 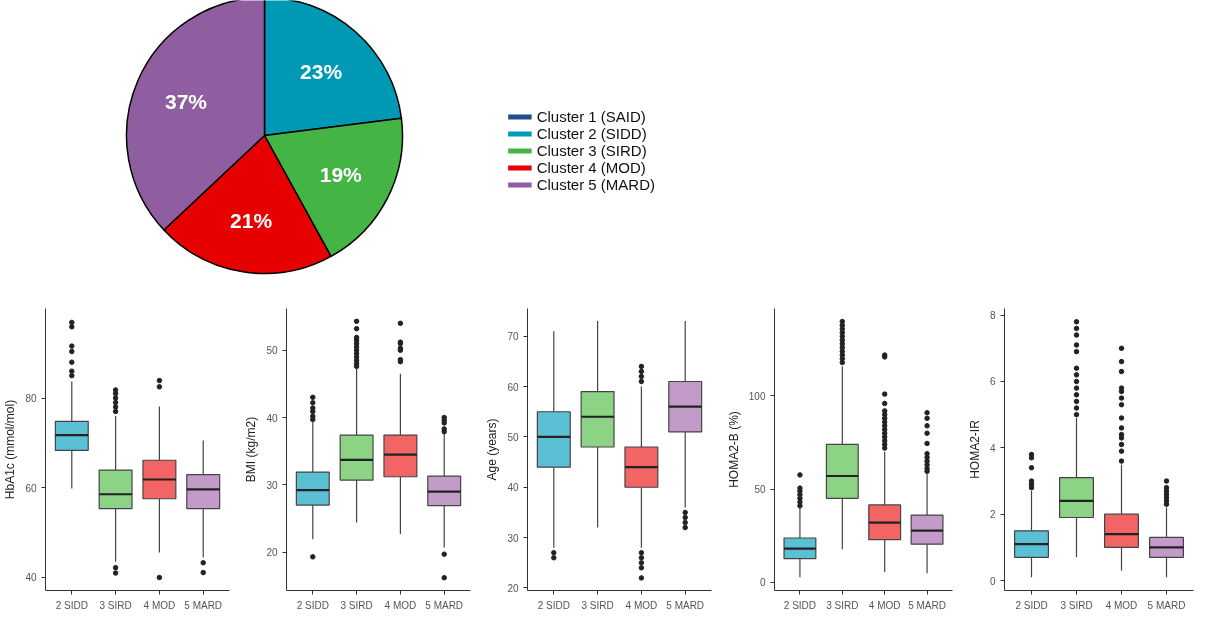 What do you see at coordinates (992, 316) in the screenshot?
I see `y-tick-label: 8` at bounding box center [992, 316].